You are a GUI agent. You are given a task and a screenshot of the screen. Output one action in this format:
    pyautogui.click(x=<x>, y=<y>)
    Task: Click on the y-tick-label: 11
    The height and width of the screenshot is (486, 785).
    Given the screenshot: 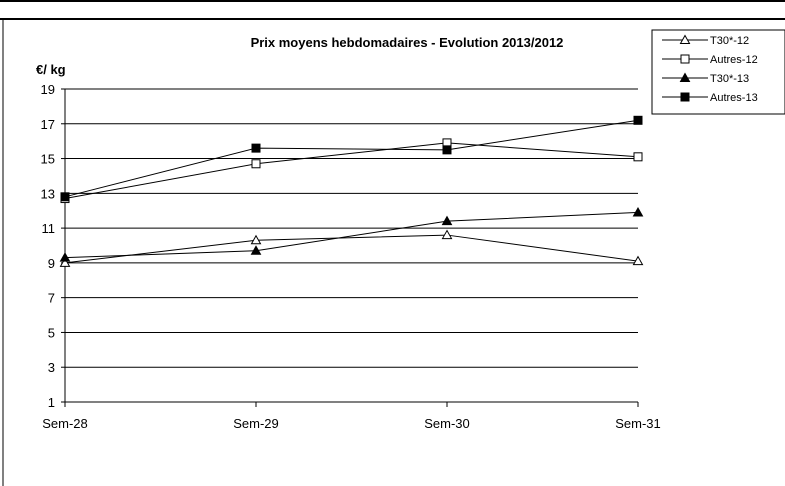 What is the action you would take?
    pyautogui.click(x=49, y=228)
    